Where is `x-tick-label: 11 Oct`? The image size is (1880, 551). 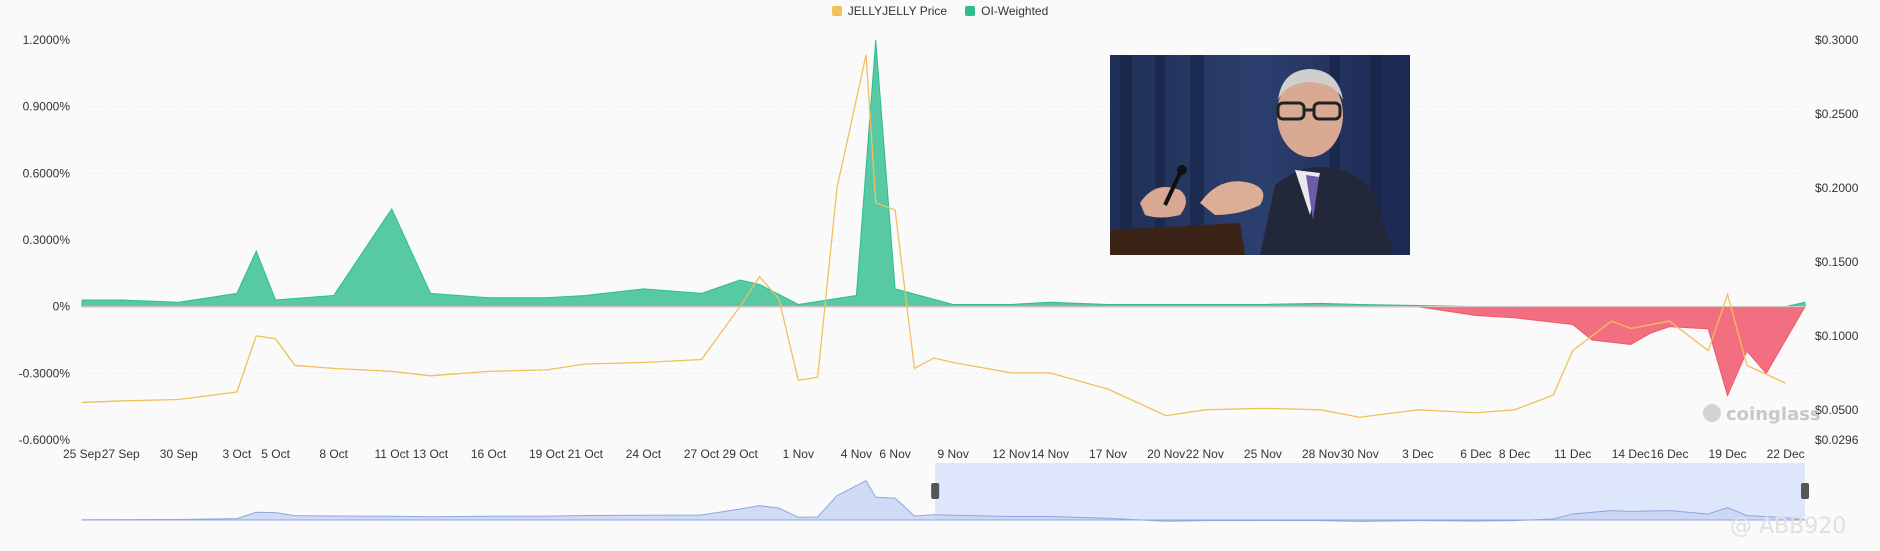
x-tick-label: 11 Oct is located at coordinates (392, 454).